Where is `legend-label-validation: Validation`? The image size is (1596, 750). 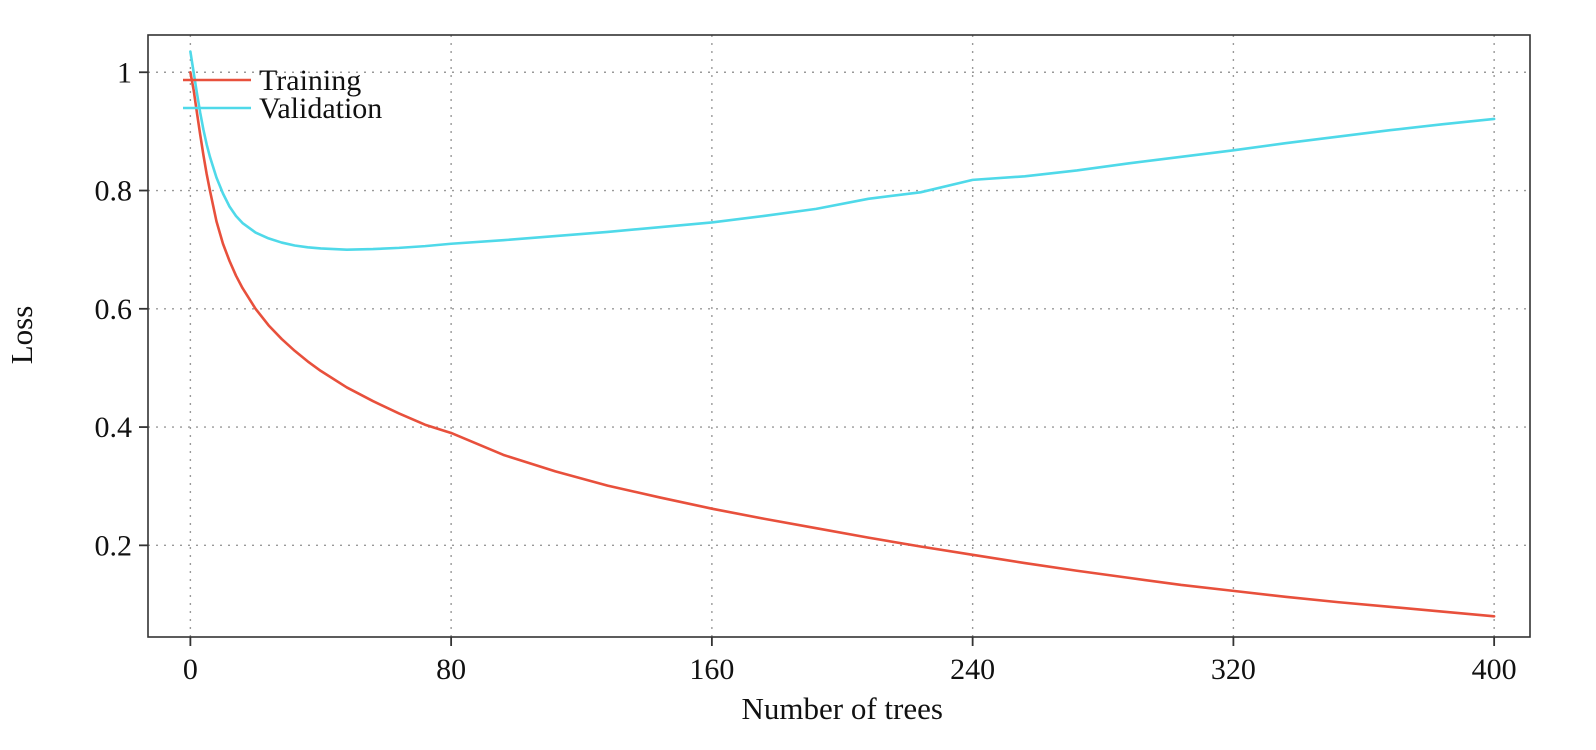
legend-label-validation: Validation is located at coordinates (320, 108).